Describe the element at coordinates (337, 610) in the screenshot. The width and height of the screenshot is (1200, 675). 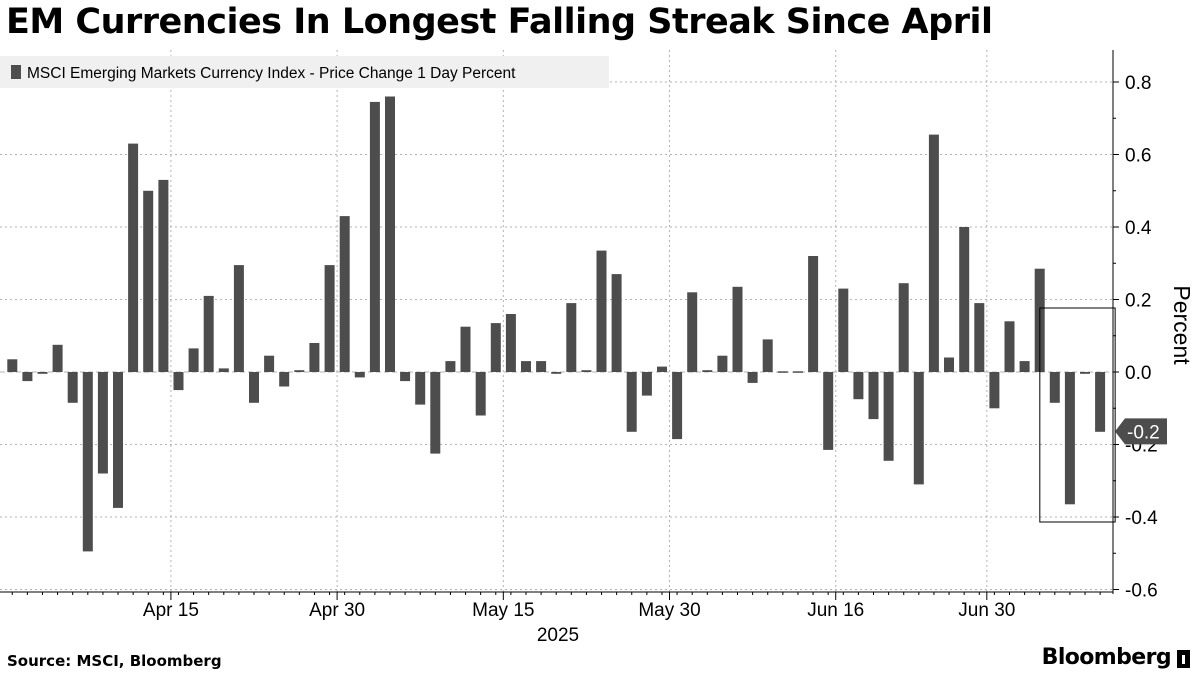
I see `x-tick-label: Apr 30` at that location.